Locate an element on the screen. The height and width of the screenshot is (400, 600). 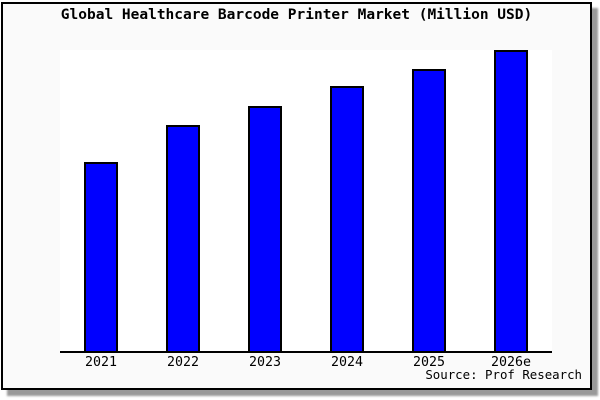
bar-2024 is located at coordinates (347, 218).